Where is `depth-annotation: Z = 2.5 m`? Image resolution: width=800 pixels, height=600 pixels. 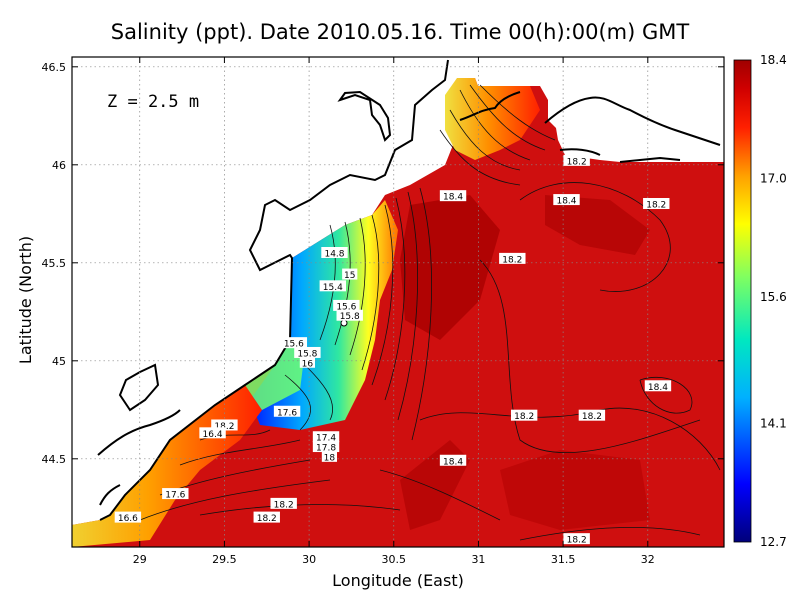 depth-annotation: Z = 2.5 m is located at coordinates (153, 102).